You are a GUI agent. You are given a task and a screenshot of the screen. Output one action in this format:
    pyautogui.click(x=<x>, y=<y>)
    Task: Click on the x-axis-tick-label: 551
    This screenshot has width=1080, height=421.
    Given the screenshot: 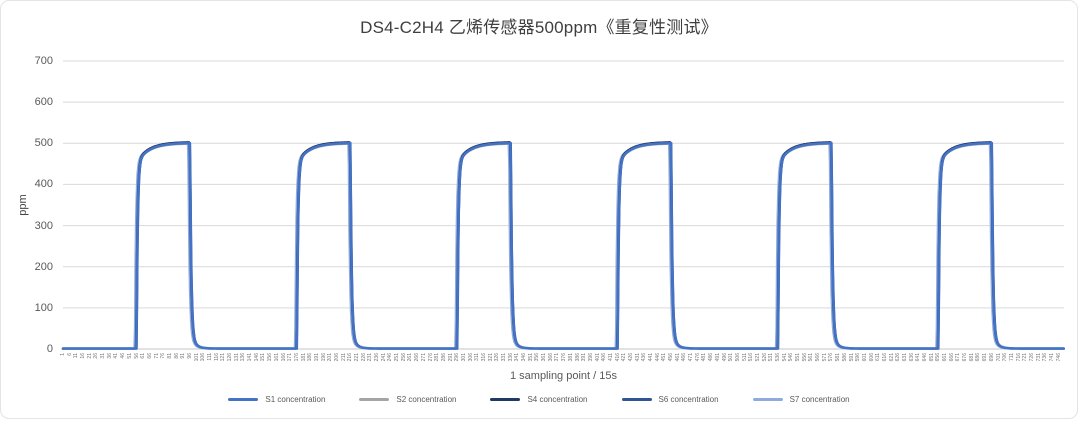 What is the action you would take?
    pyautogui.click(x=798, y=357)
    